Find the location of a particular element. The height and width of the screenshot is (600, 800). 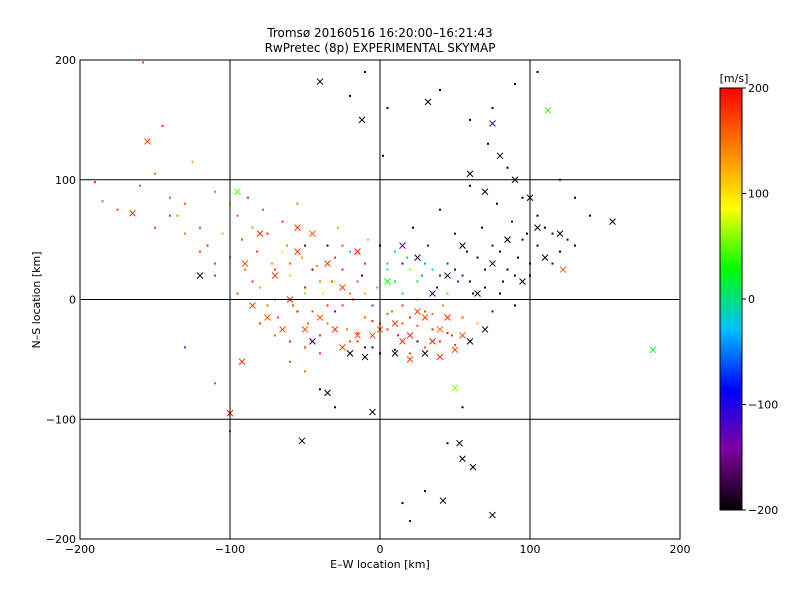

chart-subtitle: RwPretec (8p) EXPERIMENTAL SKYMAP is located at coordinates (380, 48).